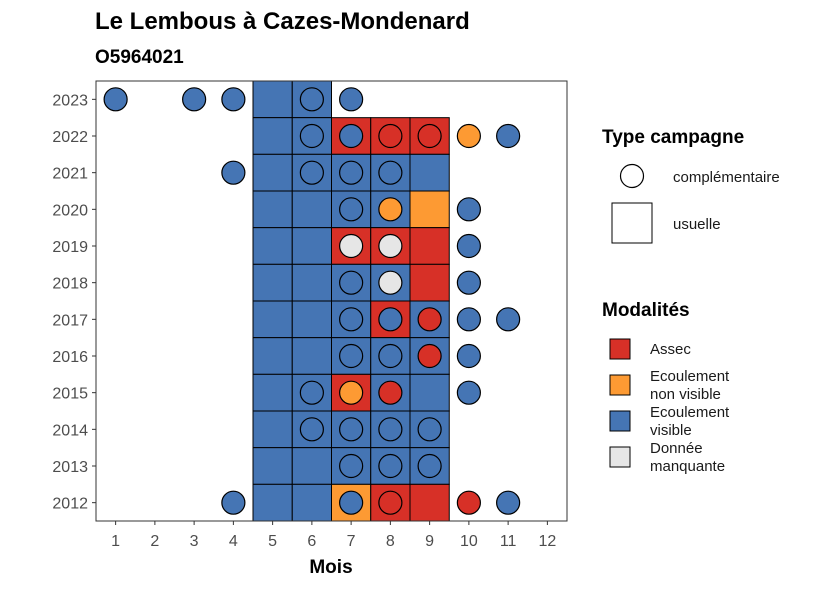  I want to click on y-tick-label: 2019, so click(70, 247).